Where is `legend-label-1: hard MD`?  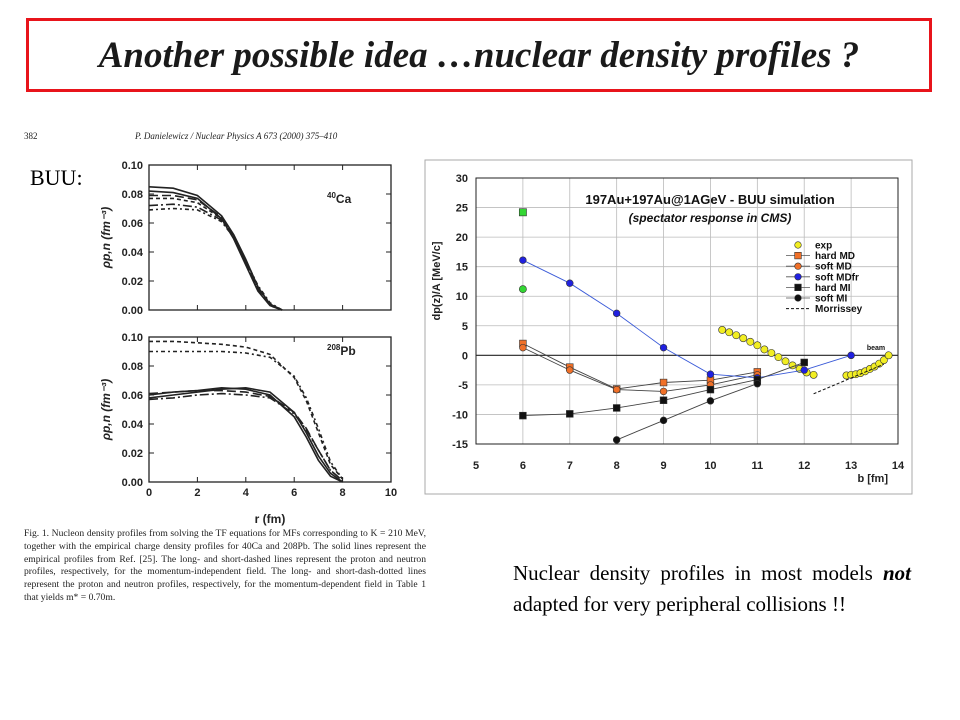 legend-label-1: hard MD is located at coordinates (835, 256).